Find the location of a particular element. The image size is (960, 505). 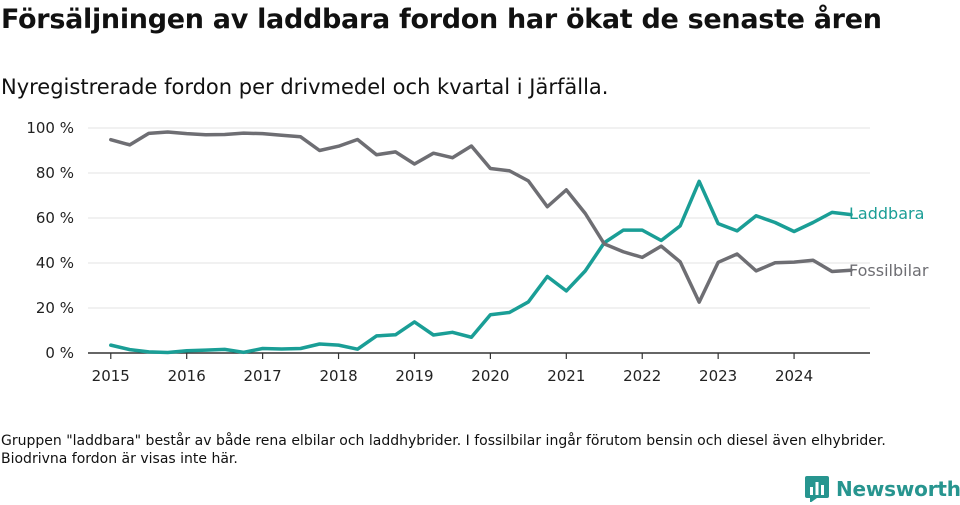

x-tick-label: 2020 is located at coordinates (490, 376).